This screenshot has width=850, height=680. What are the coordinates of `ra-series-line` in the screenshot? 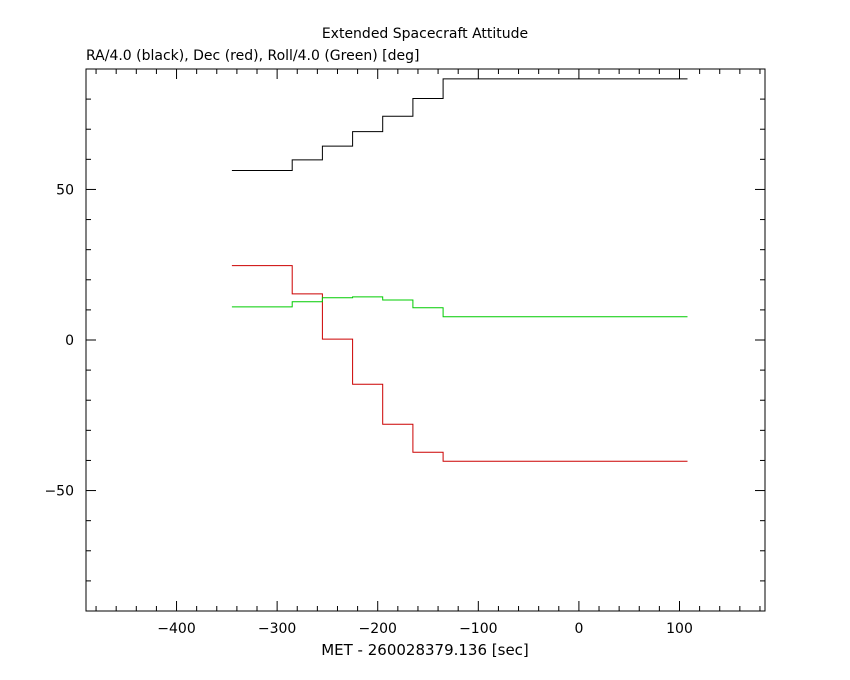 It's located at (459, 124).